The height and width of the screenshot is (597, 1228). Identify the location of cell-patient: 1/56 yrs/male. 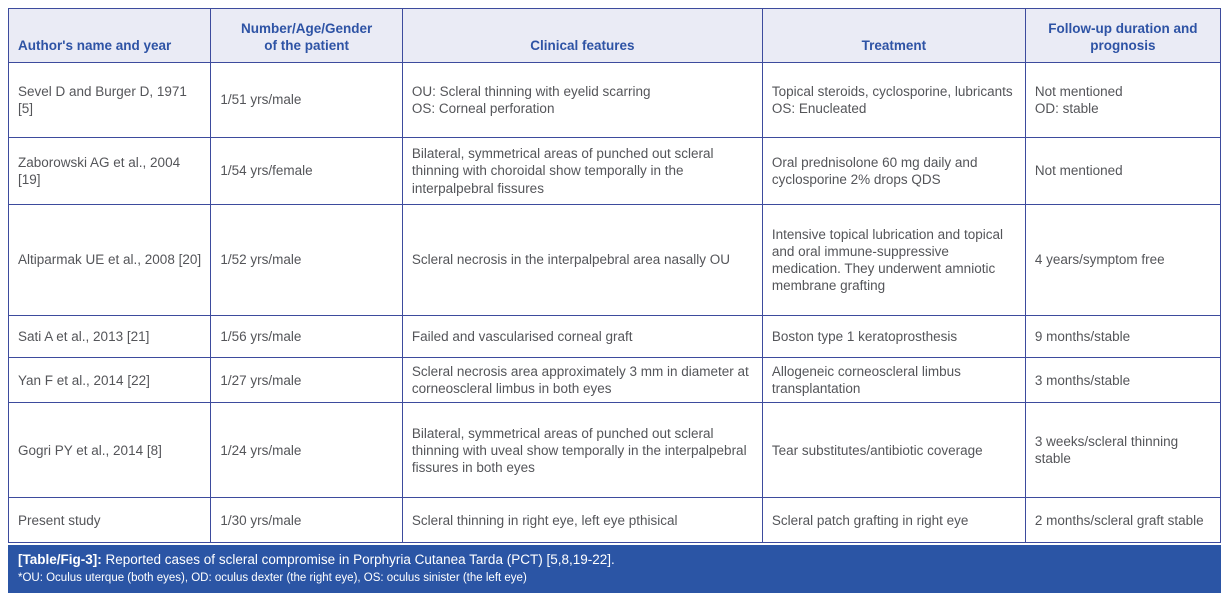
(306, 336).